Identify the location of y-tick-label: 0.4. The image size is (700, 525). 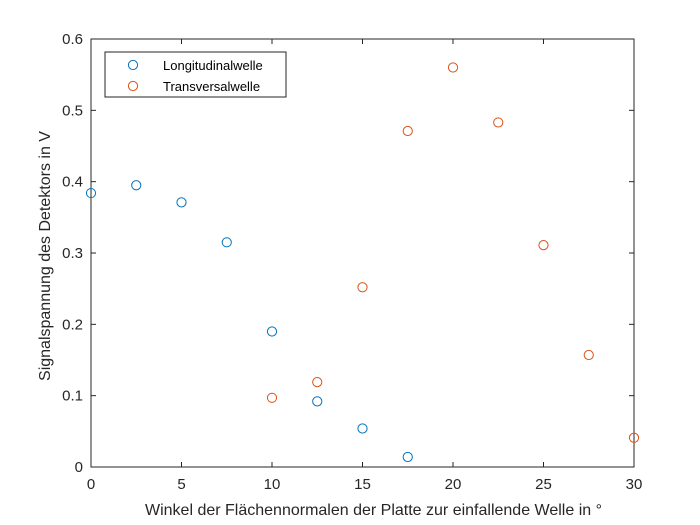
(72, 182).